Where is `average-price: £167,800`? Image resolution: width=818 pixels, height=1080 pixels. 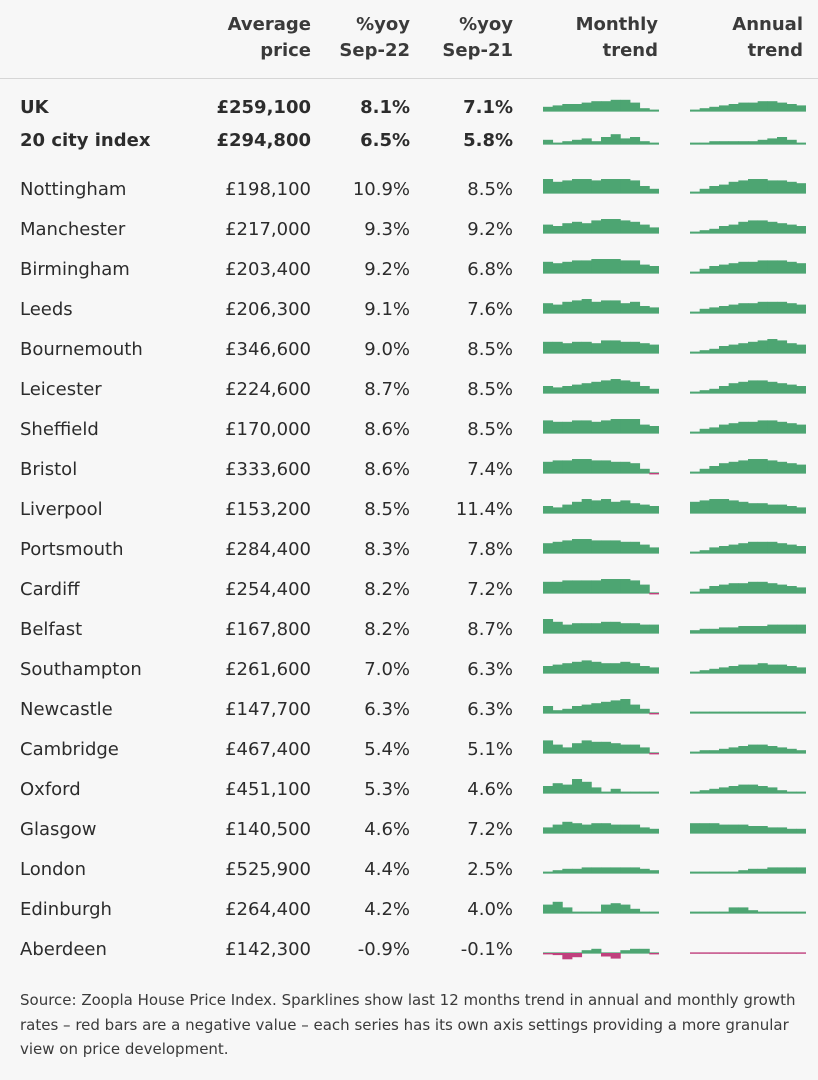 average-price: £167,800 is located at coordinates (268, 629).